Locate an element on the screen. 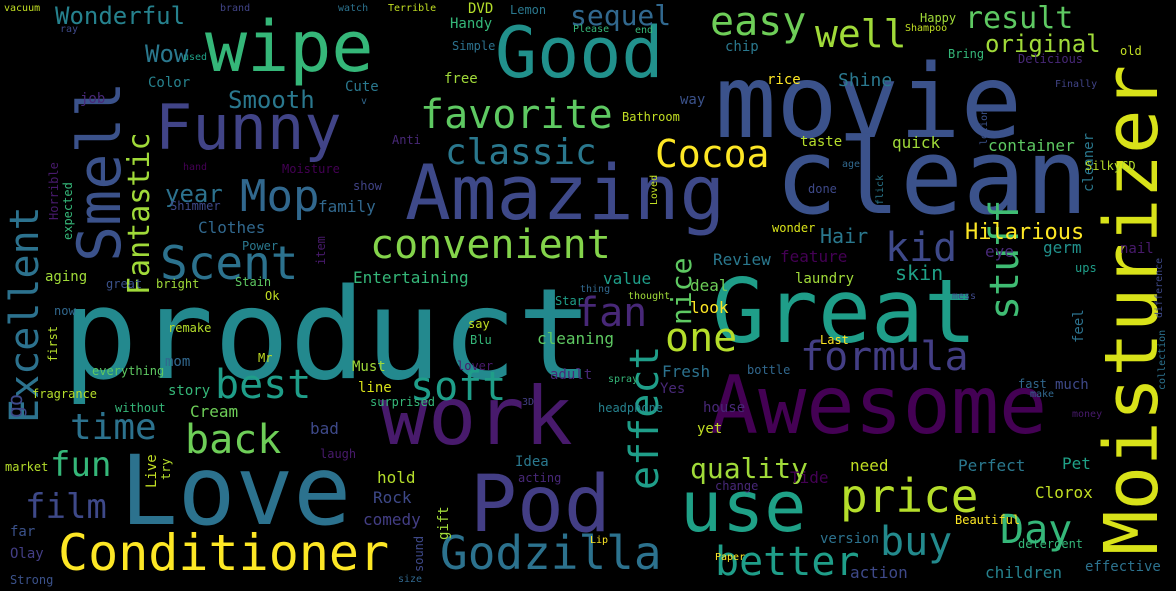  word-89: Tide is located at coordinates (809, 477).